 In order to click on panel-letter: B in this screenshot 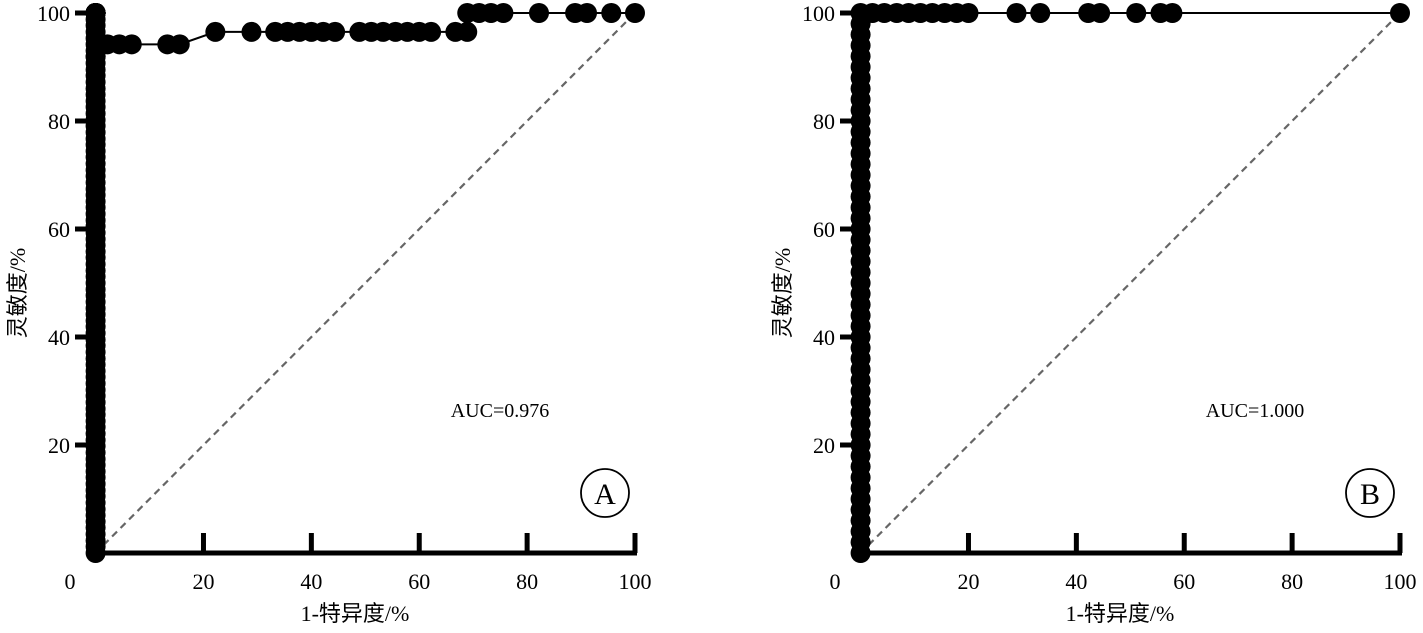, I will do `click(1370, 494)`.